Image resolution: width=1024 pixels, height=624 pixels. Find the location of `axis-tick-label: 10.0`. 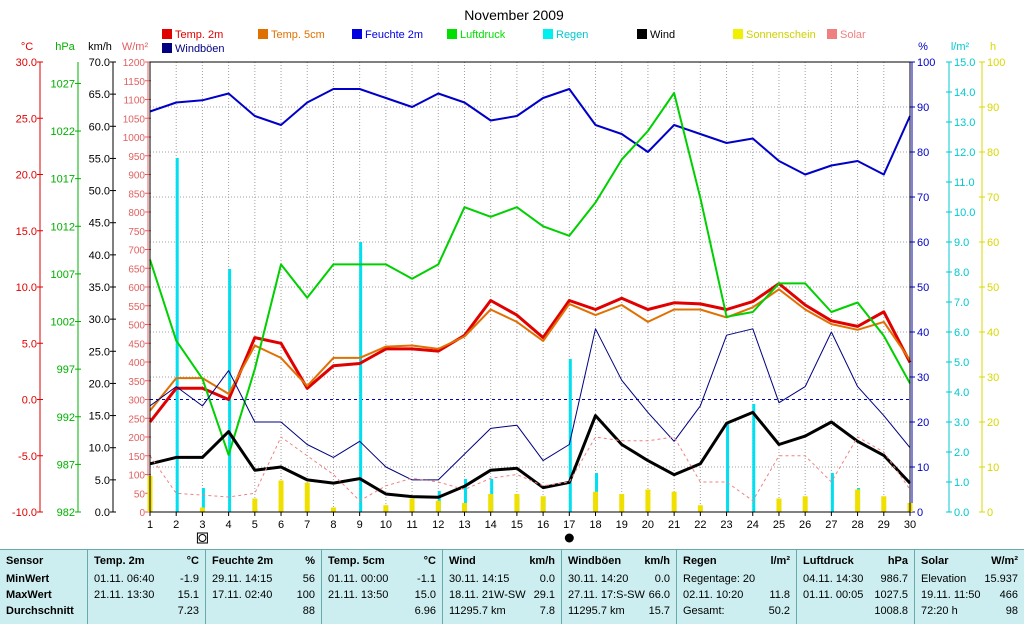

axis-tick-label: 10.0 is located at coordinates (99, 449).